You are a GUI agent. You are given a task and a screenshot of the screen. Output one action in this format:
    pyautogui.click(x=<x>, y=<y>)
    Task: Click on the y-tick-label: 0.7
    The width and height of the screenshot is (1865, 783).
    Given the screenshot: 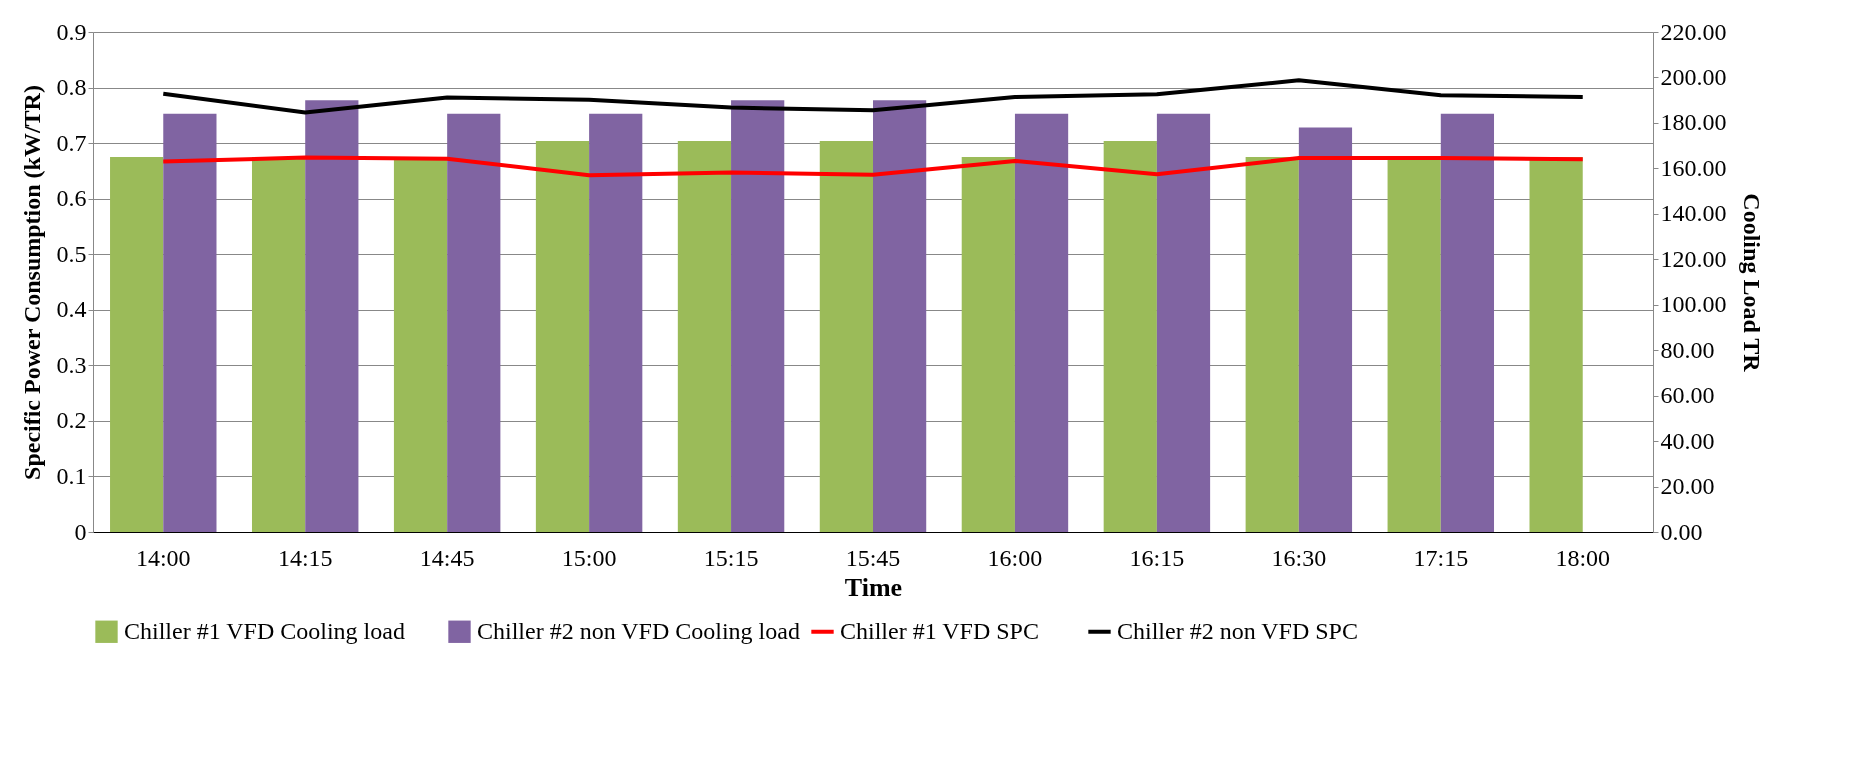 What is the action you would take?
    pyautogui.click(x=71, y=142)
    